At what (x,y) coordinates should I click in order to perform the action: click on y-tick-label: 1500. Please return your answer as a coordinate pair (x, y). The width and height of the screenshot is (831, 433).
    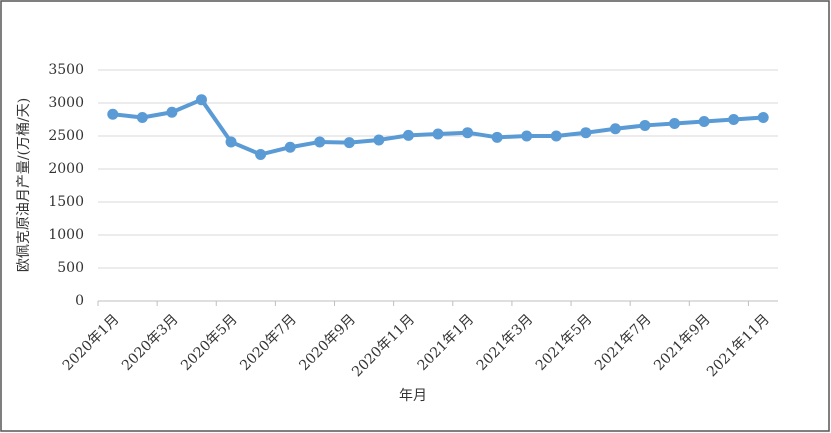
    Looking at the image, I should click on (66, 202).